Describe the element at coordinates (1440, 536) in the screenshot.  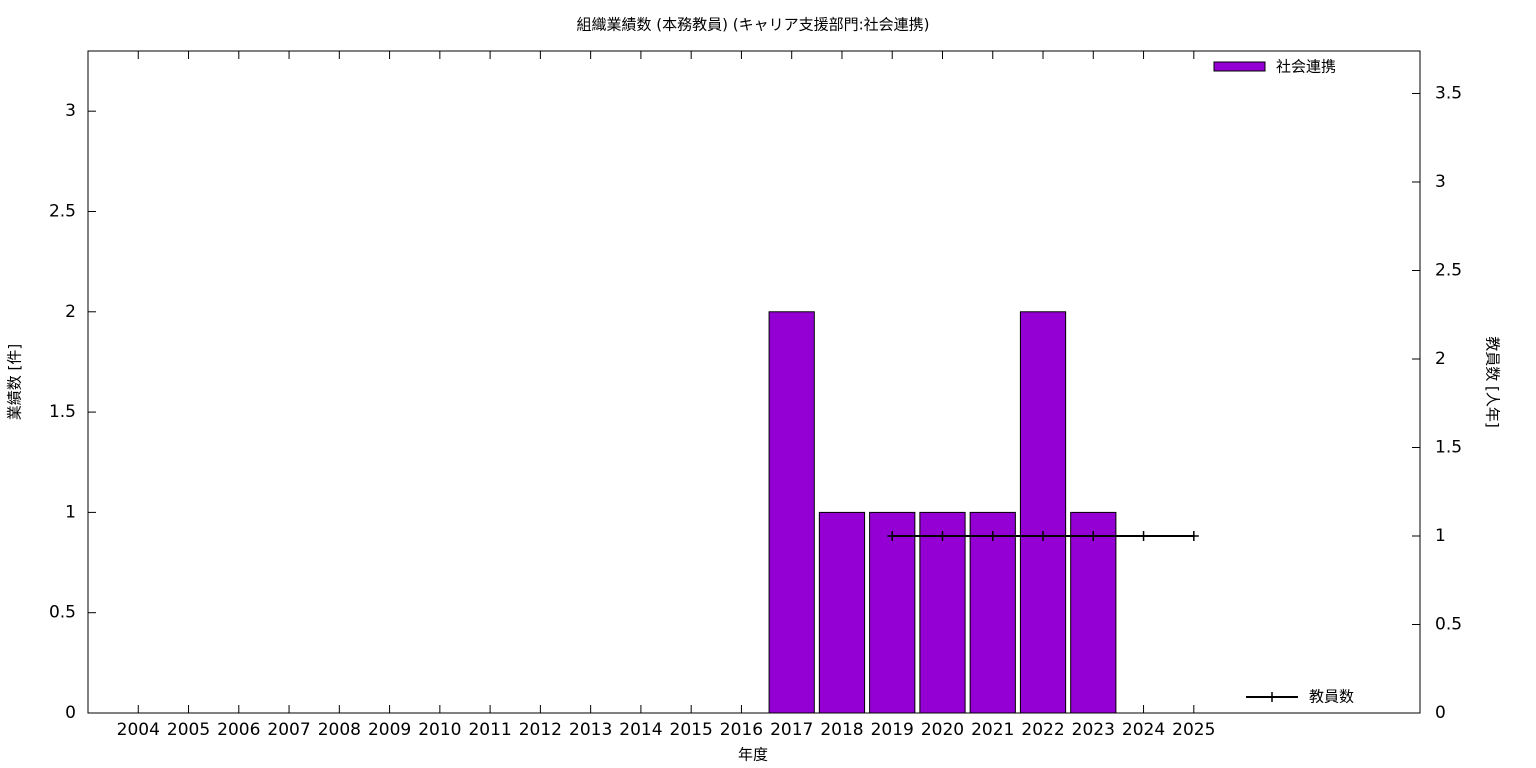
I see `y2-tick-label: 1` at that location.